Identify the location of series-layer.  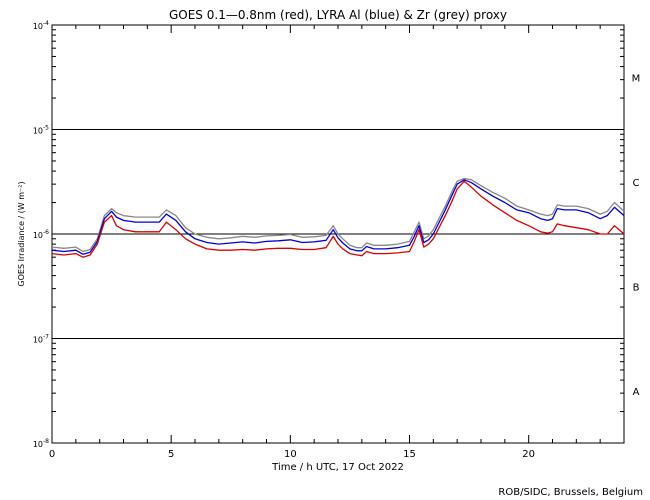
(338, 217).